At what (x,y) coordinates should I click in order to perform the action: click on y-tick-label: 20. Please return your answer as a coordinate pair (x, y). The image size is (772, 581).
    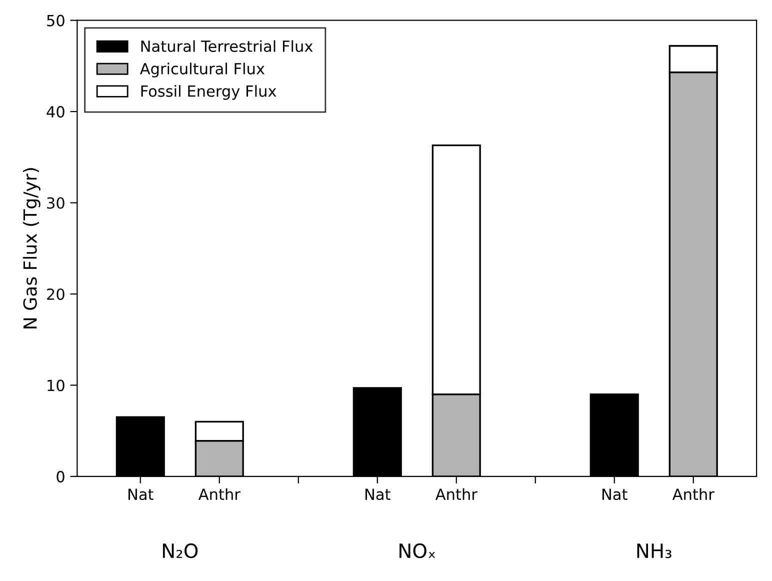
    Looking at the image, I should click on (55, 294).